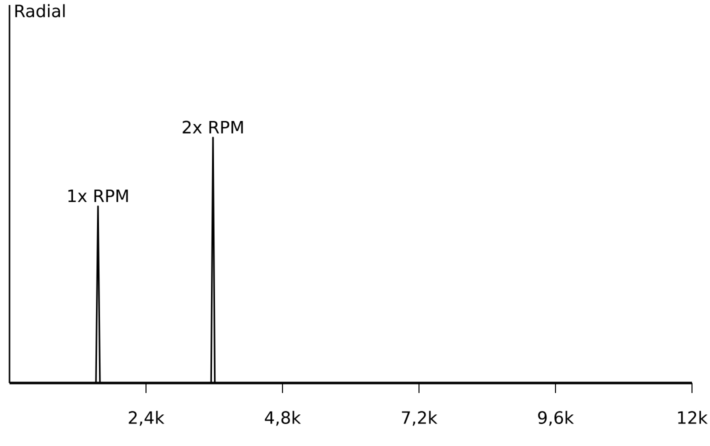 This screenshot has width=710, height=446. What do you see at coordinates (693, 417) in the screenshot?
I see `x-tick-label: 12k` at bounding box center [693, 417].